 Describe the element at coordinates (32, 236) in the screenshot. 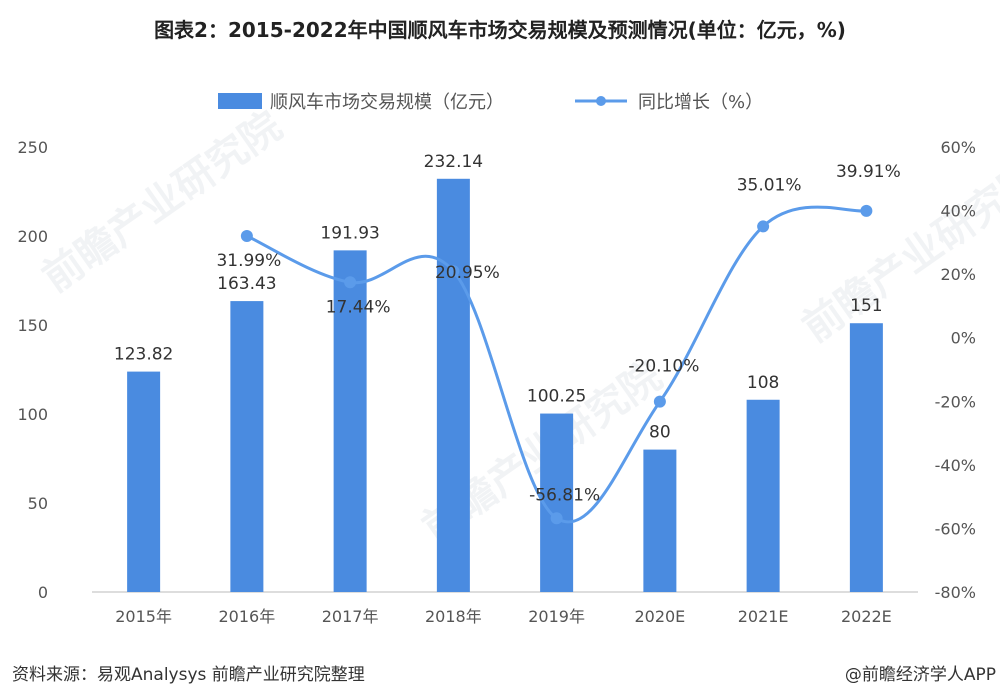

I see `y-left-tick-label: 200` at that location.